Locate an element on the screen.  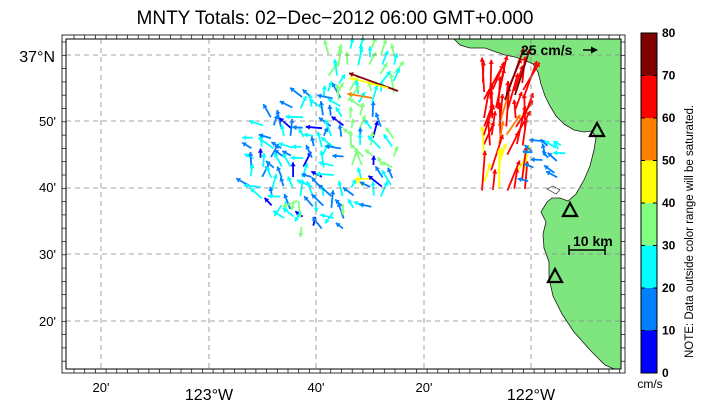
distance-scale: 10 km is located at coordinates (590, 244).